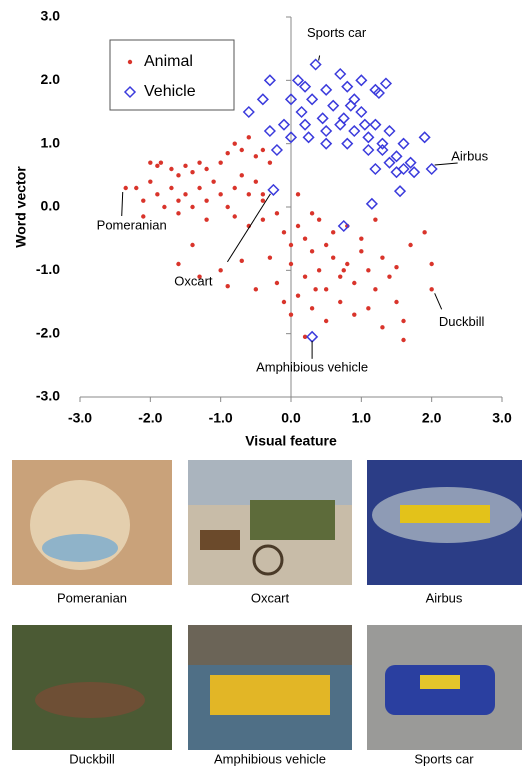 The image size is (530, 769). What do you see at coordinates (48, 269) in the screenshot?
I see `y-tick-label: -1.0` at bounding box center [48, 269].